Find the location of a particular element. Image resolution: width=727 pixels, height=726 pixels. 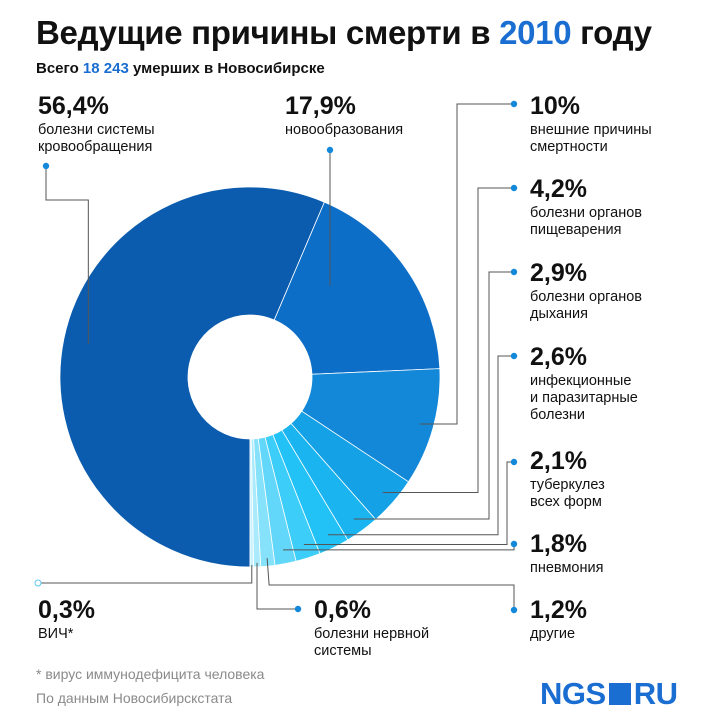

label-other: 1,2% другие is located at coordinates (558, 619).